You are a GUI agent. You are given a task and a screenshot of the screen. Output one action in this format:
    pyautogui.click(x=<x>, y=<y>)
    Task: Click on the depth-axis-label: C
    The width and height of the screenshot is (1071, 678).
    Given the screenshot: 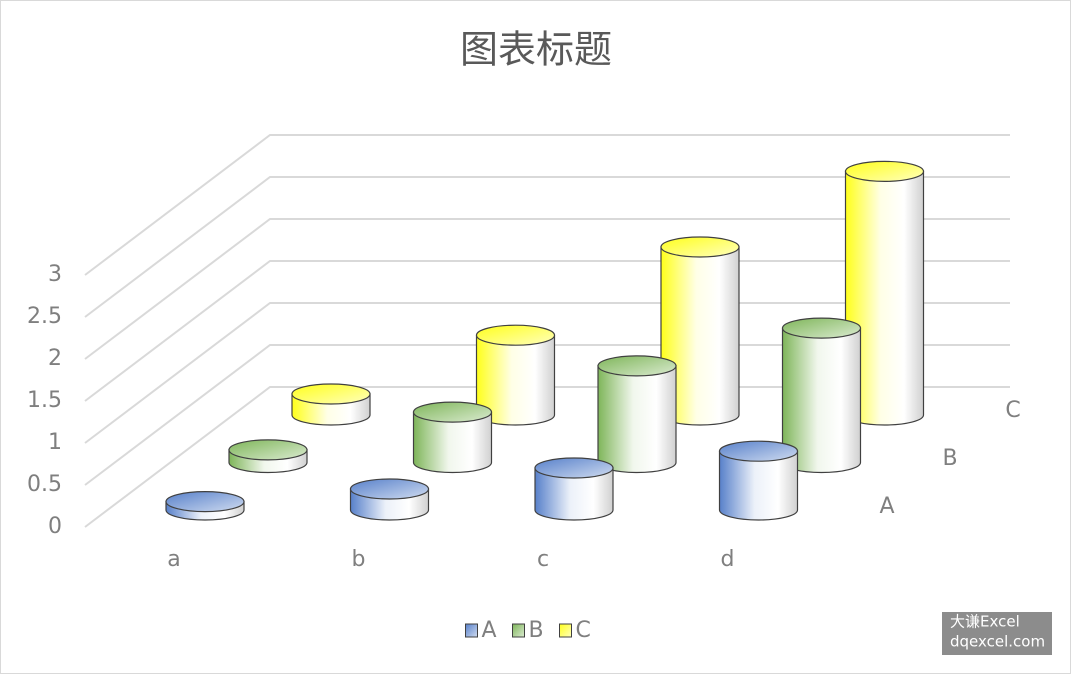 What is the action you would take?
    pyautogui.click(x=1012, y=410)
    